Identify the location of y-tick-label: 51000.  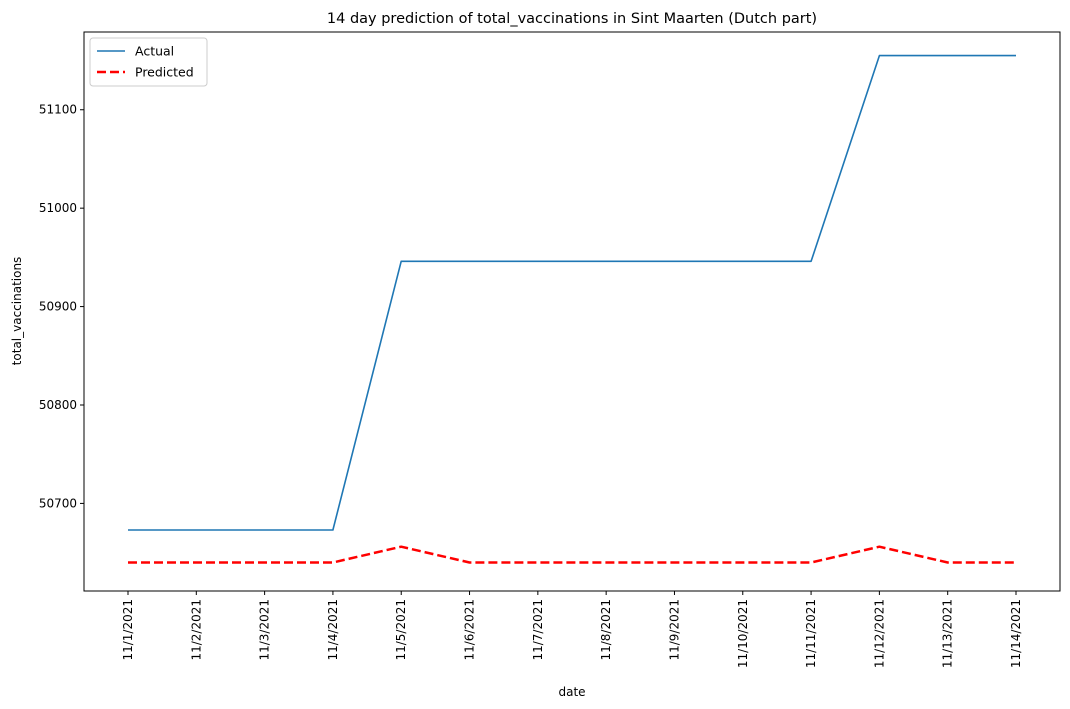
(58, 208).